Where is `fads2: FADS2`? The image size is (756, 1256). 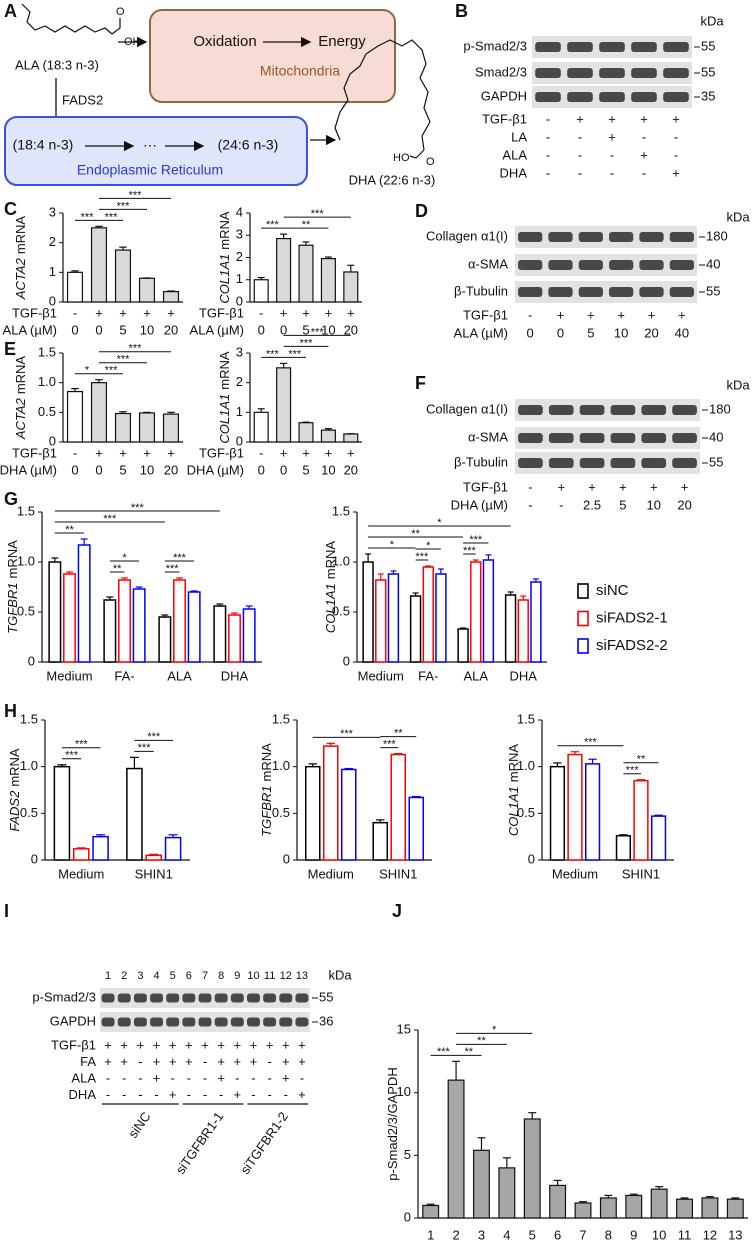
fads2: FADS2 is located at coordinates (82, 99).